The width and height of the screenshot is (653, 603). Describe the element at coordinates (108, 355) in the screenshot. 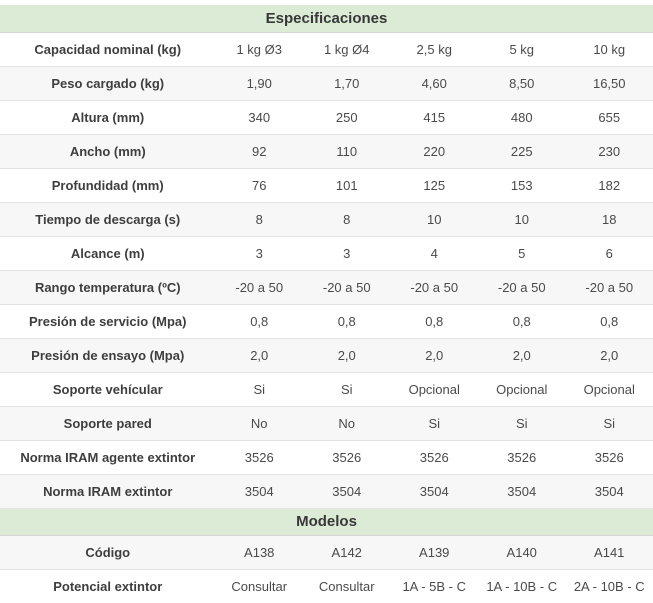

I see `row-label: Presión de ensayo (Mpa)` at that location.